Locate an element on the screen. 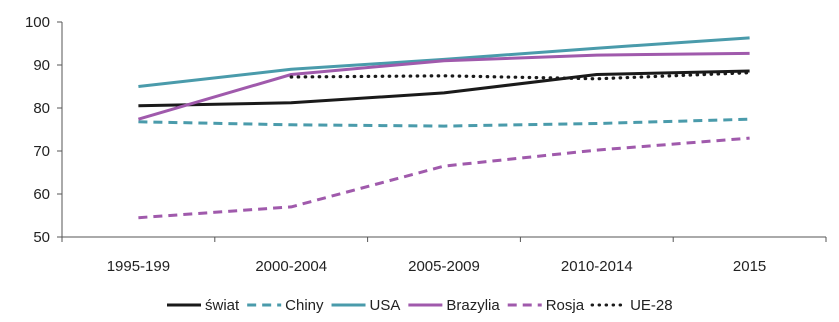  y-tick-label: 100 is located at coordinates (37, 22).